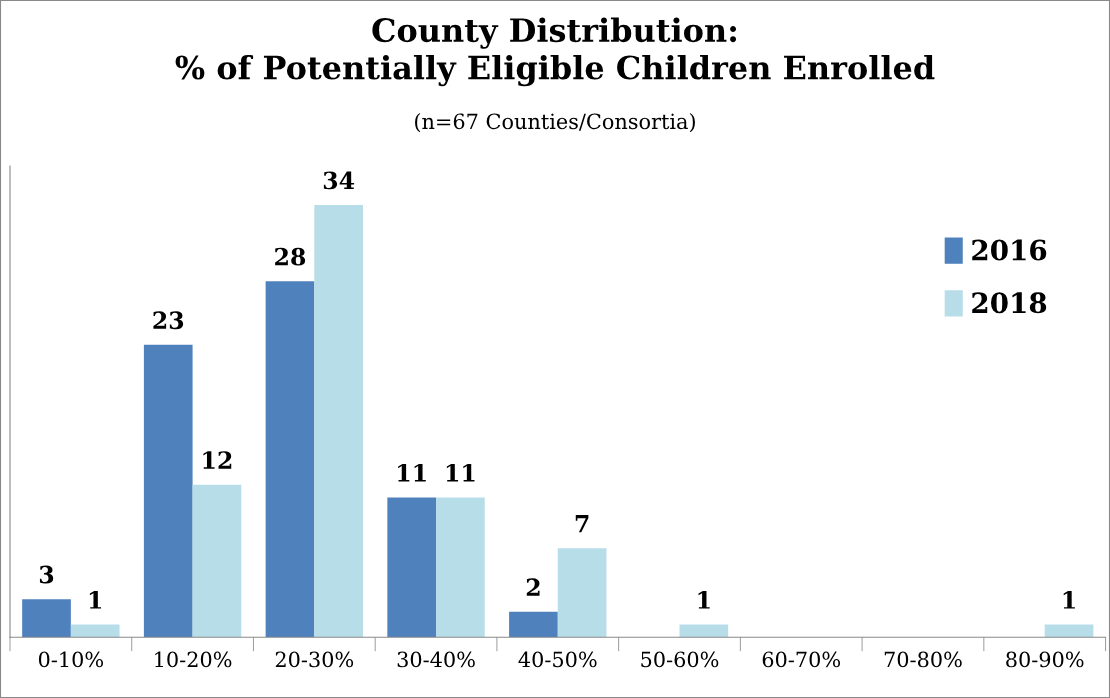 This screenshot has width=1110, height=698. What do you see at coordinates (1009, 303) in the screenshot?
I see `legend-label: 2018` at bounding box center [1009, 303].